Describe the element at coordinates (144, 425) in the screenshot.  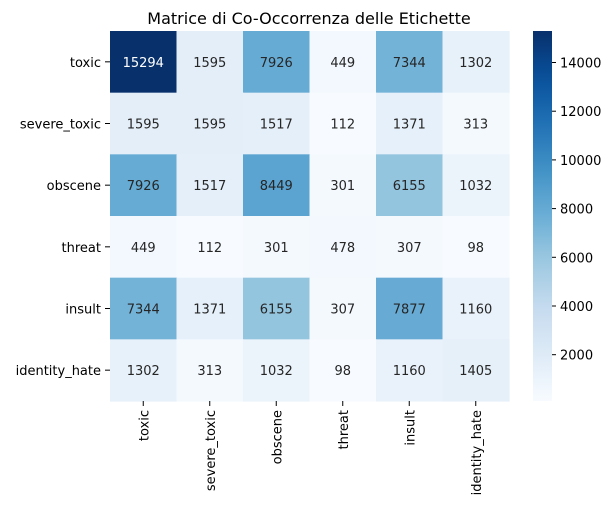
I see `x-tick-label: toxic` at that location.